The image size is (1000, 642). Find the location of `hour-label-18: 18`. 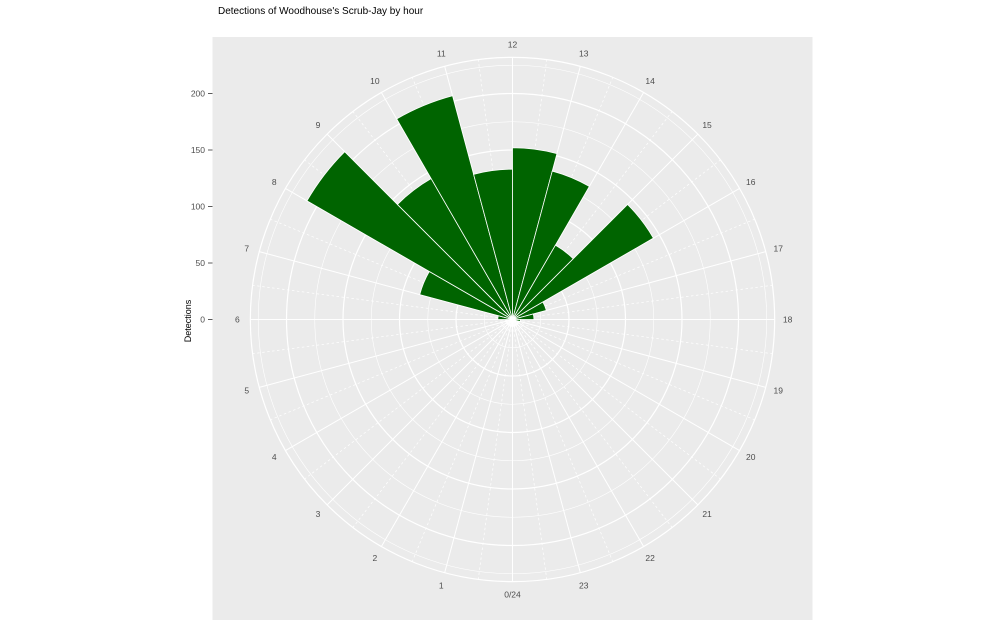

hour-label-18: 18 is located at coordinates (788, 320).